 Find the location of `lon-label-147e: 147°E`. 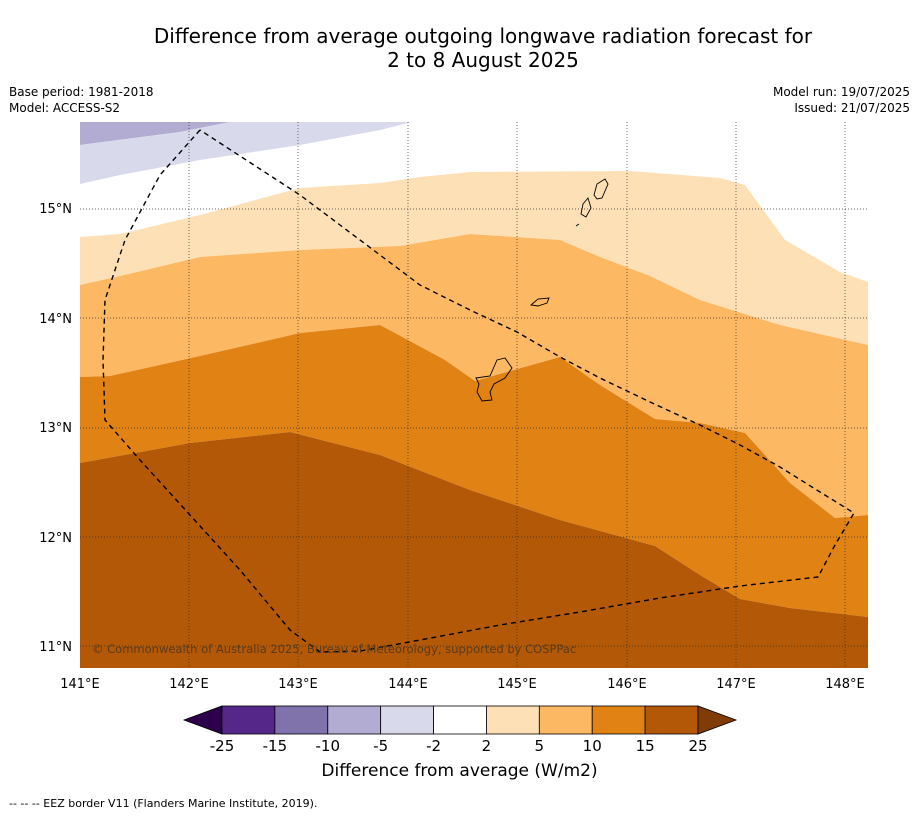

lon-label-147e: 147°E is located at coordinates (736, 684).